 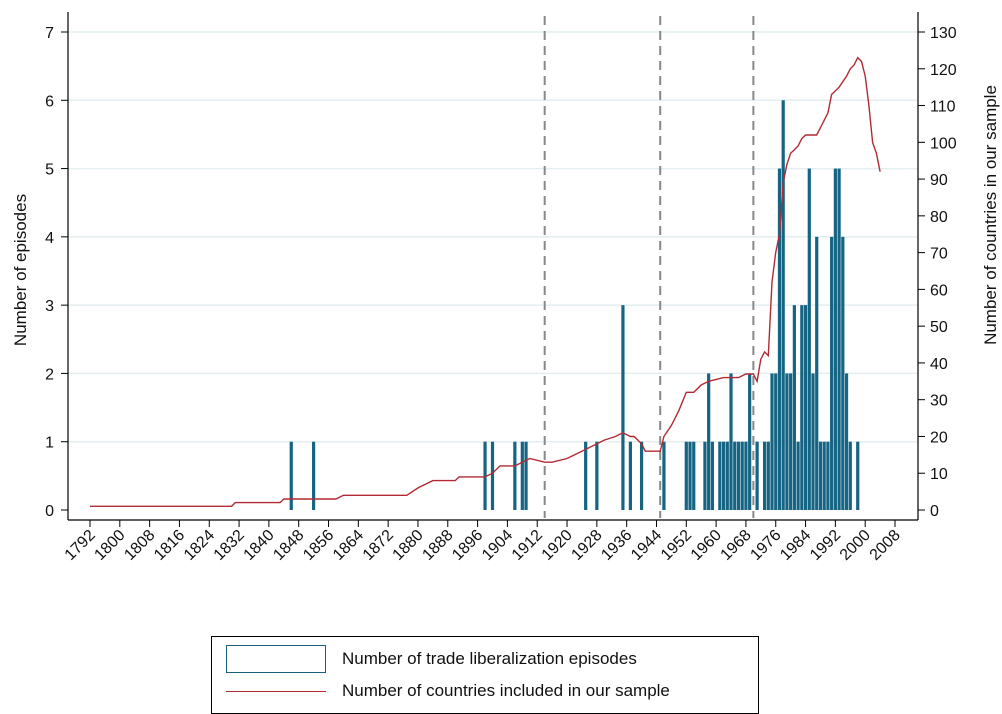 What do you see at coordinates (378, 545) in the screenshot?
I see `x-tick-label: 1872` at bounding box center [378, 545].